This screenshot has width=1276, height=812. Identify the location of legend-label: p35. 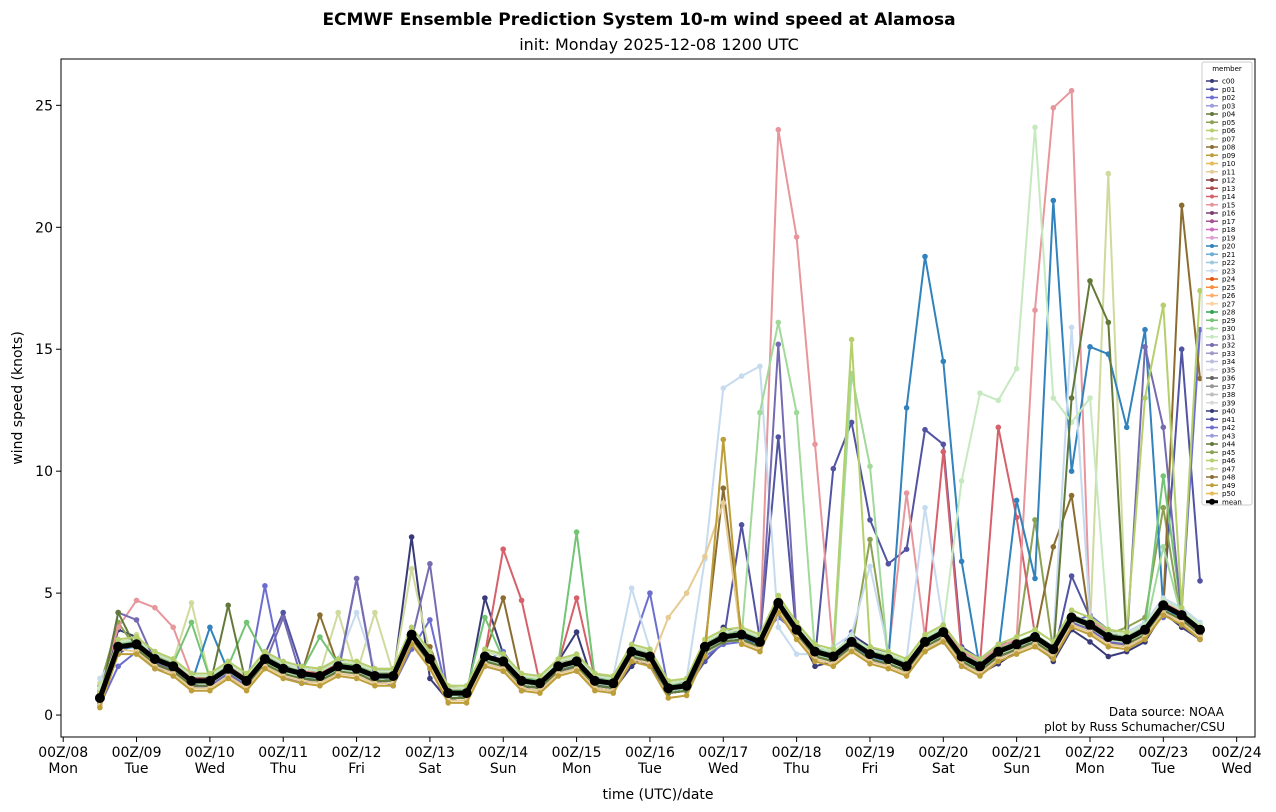
(1228, 370).